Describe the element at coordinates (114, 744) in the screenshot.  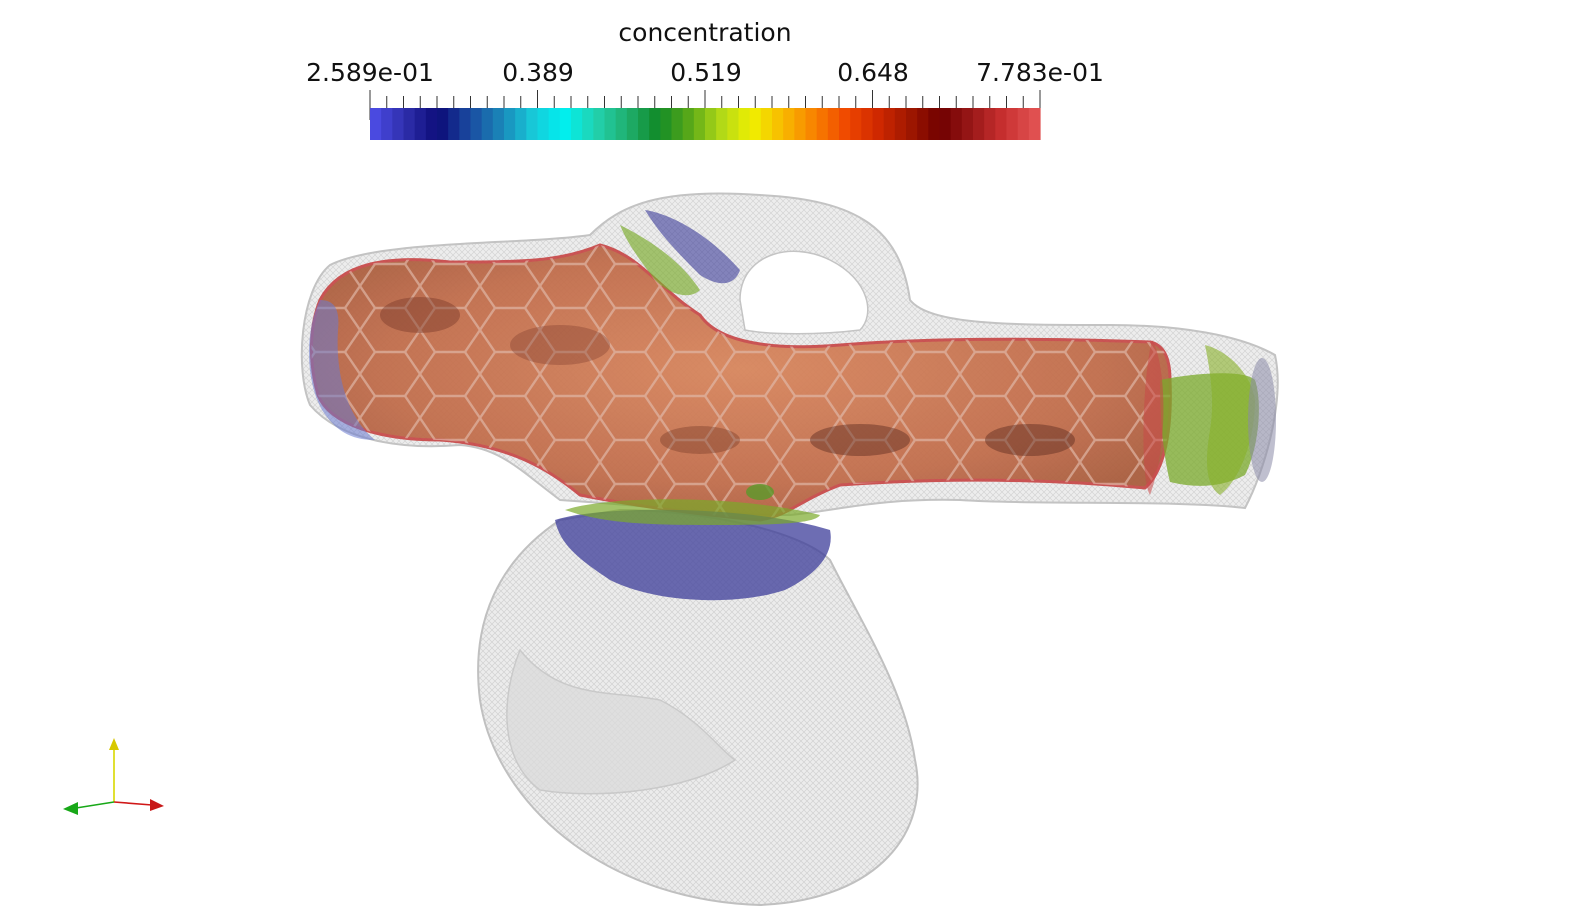
I see `y-axis-arrow-icon` at that location.